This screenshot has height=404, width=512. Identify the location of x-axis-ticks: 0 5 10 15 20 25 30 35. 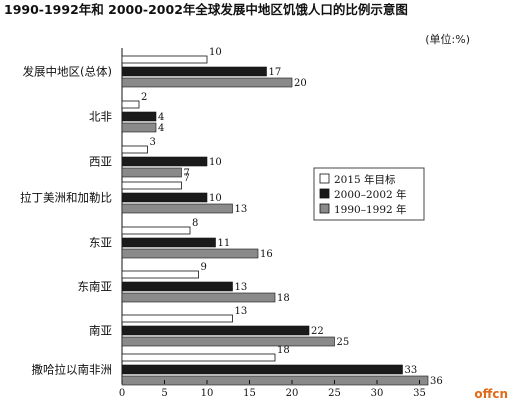
(272, 389).